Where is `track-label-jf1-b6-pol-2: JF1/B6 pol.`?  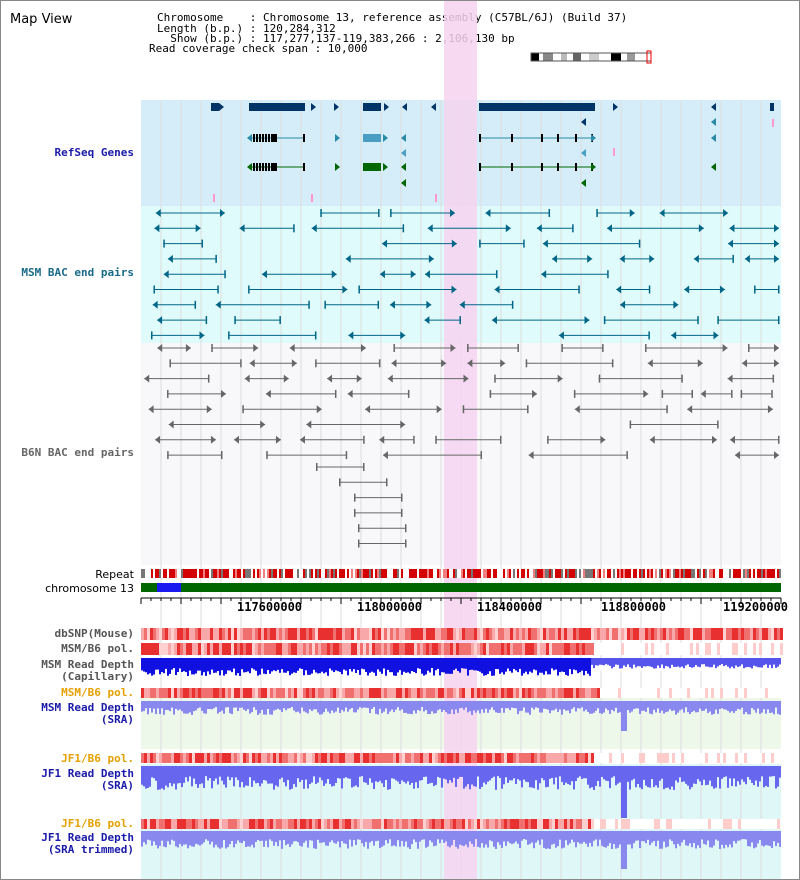
track-label-jf1-b6-pol-2: JF1/B6 pol. is located at coordinates (97, 823).